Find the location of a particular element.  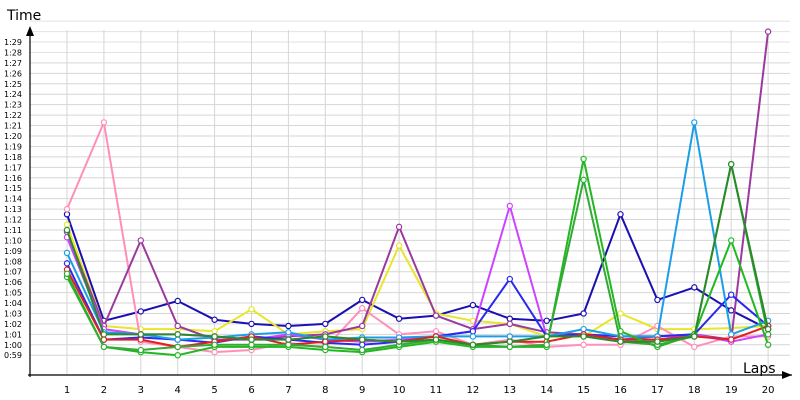

x-tick-label: 1 is located at coordinates (67, 390).